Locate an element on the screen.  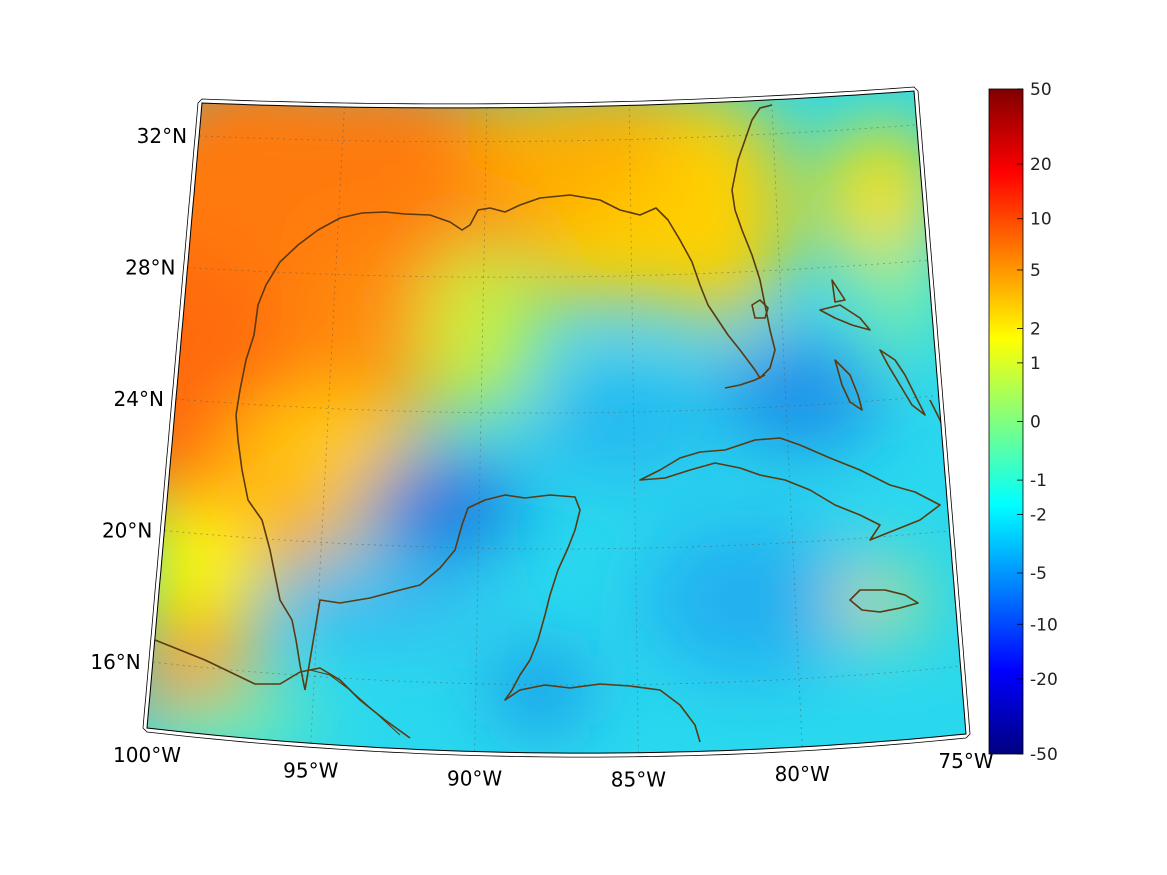
coastline-cuba is located at coordinates (790, 489).